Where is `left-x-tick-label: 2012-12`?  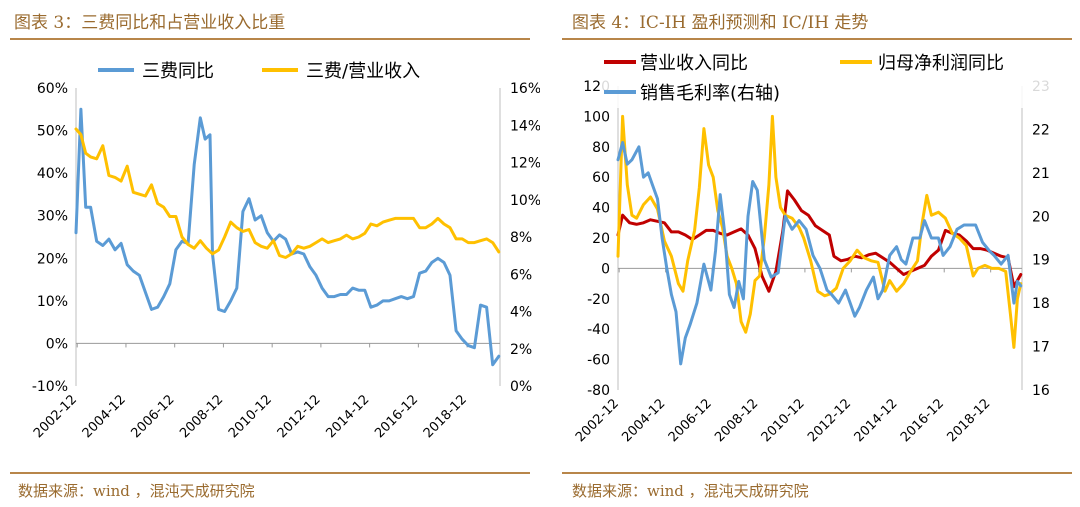
left-x-tick-label: 2012-12 is located at coordinates (299, 416).